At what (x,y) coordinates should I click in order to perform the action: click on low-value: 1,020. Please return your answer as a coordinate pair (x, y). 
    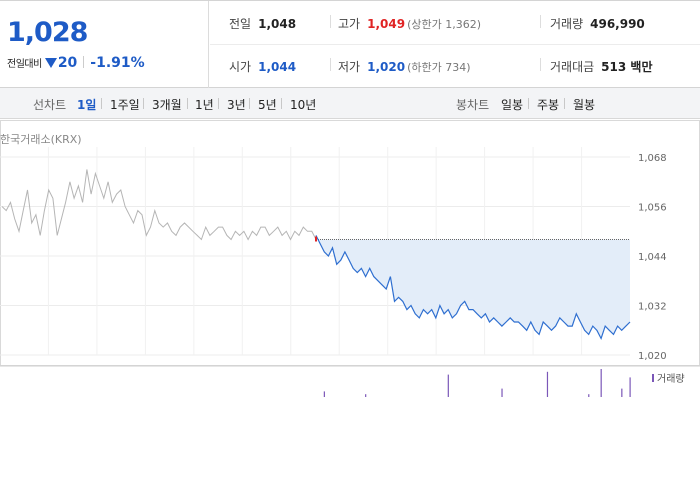
    Looking at the image, I should click on (386, 67).